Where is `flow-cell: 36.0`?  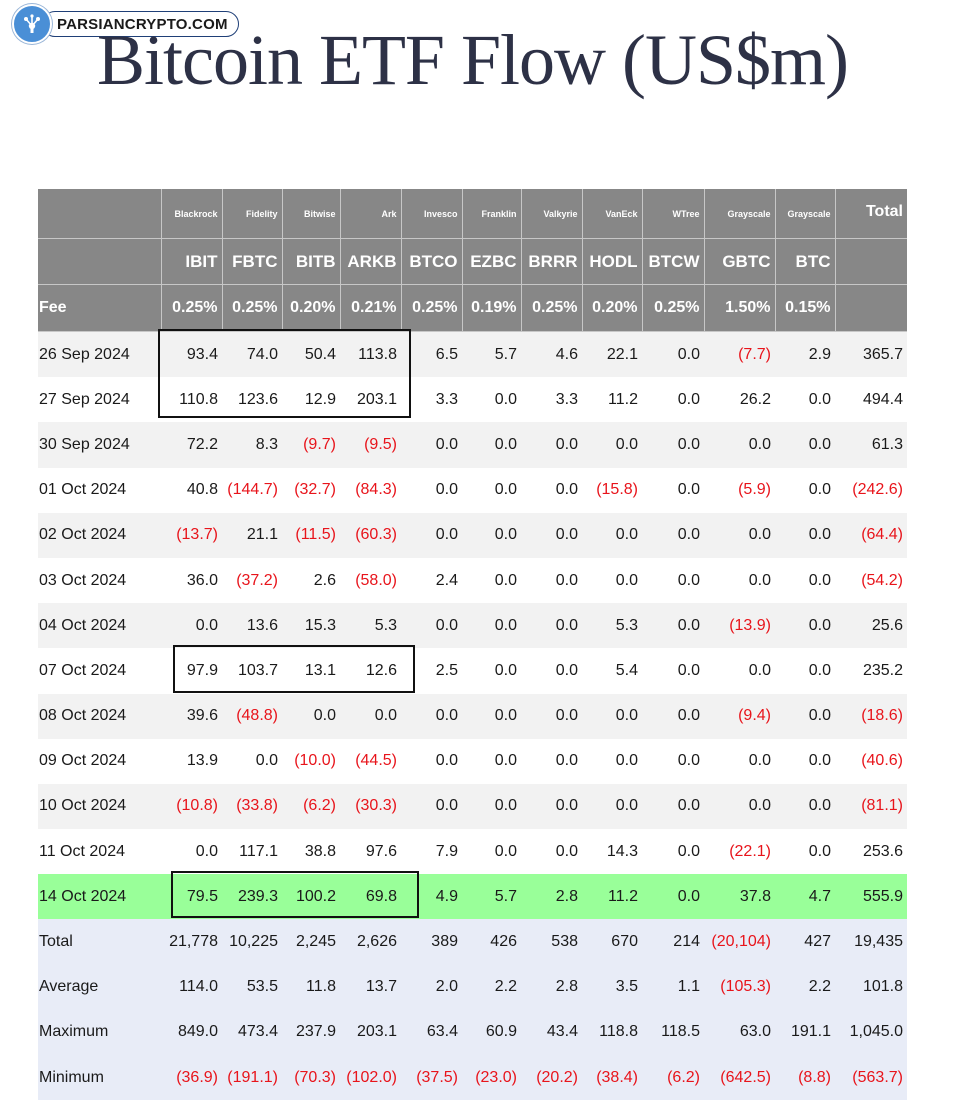
flow-cell: 36.0 is located at coordinates (191, 580).